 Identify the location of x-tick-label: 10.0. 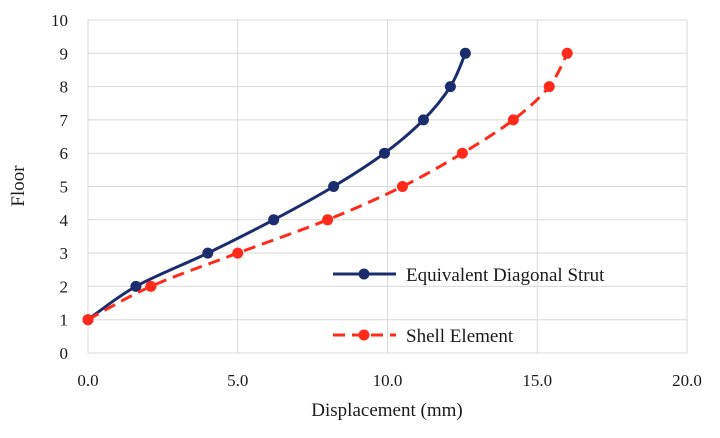
(388, 380).